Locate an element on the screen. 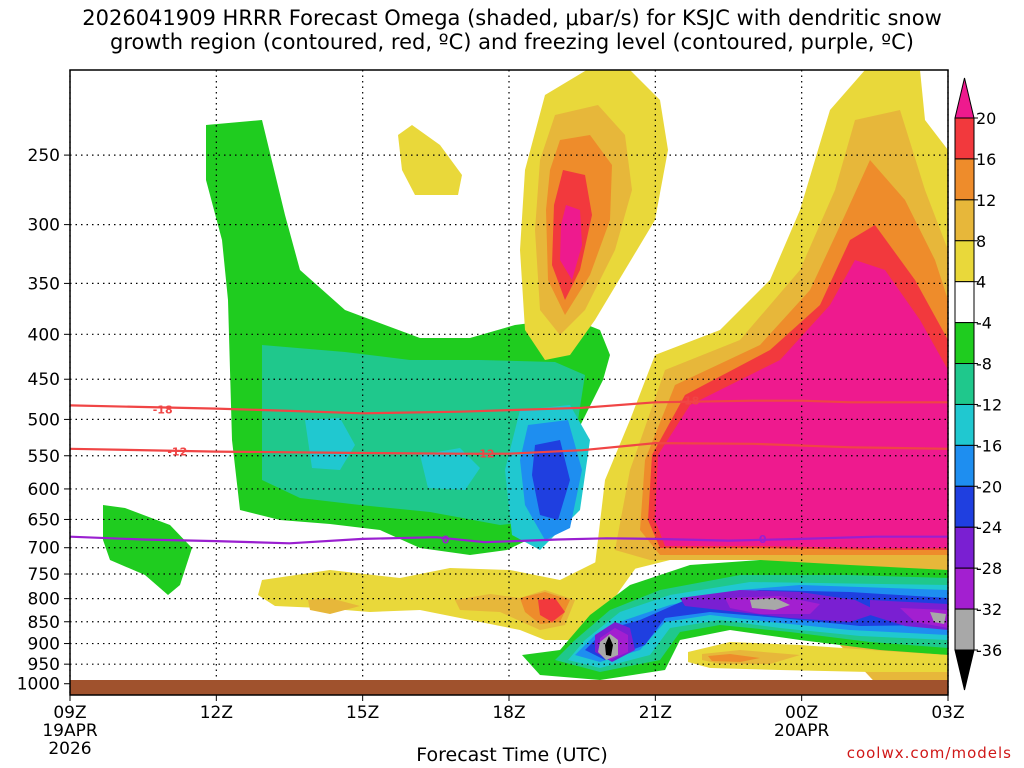 Image resolution: width=1024 pixels, height=768 pixels. colorbar-label: 20 is located at coordinates (986, 118).